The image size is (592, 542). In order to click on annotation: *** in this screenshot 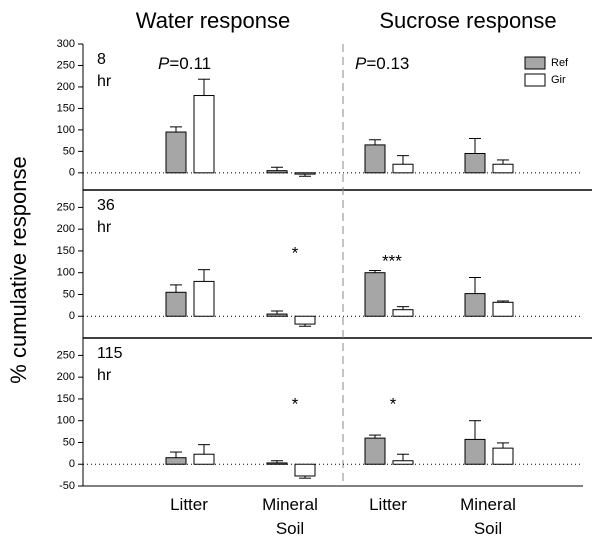, I will do `click(392, 260)`.